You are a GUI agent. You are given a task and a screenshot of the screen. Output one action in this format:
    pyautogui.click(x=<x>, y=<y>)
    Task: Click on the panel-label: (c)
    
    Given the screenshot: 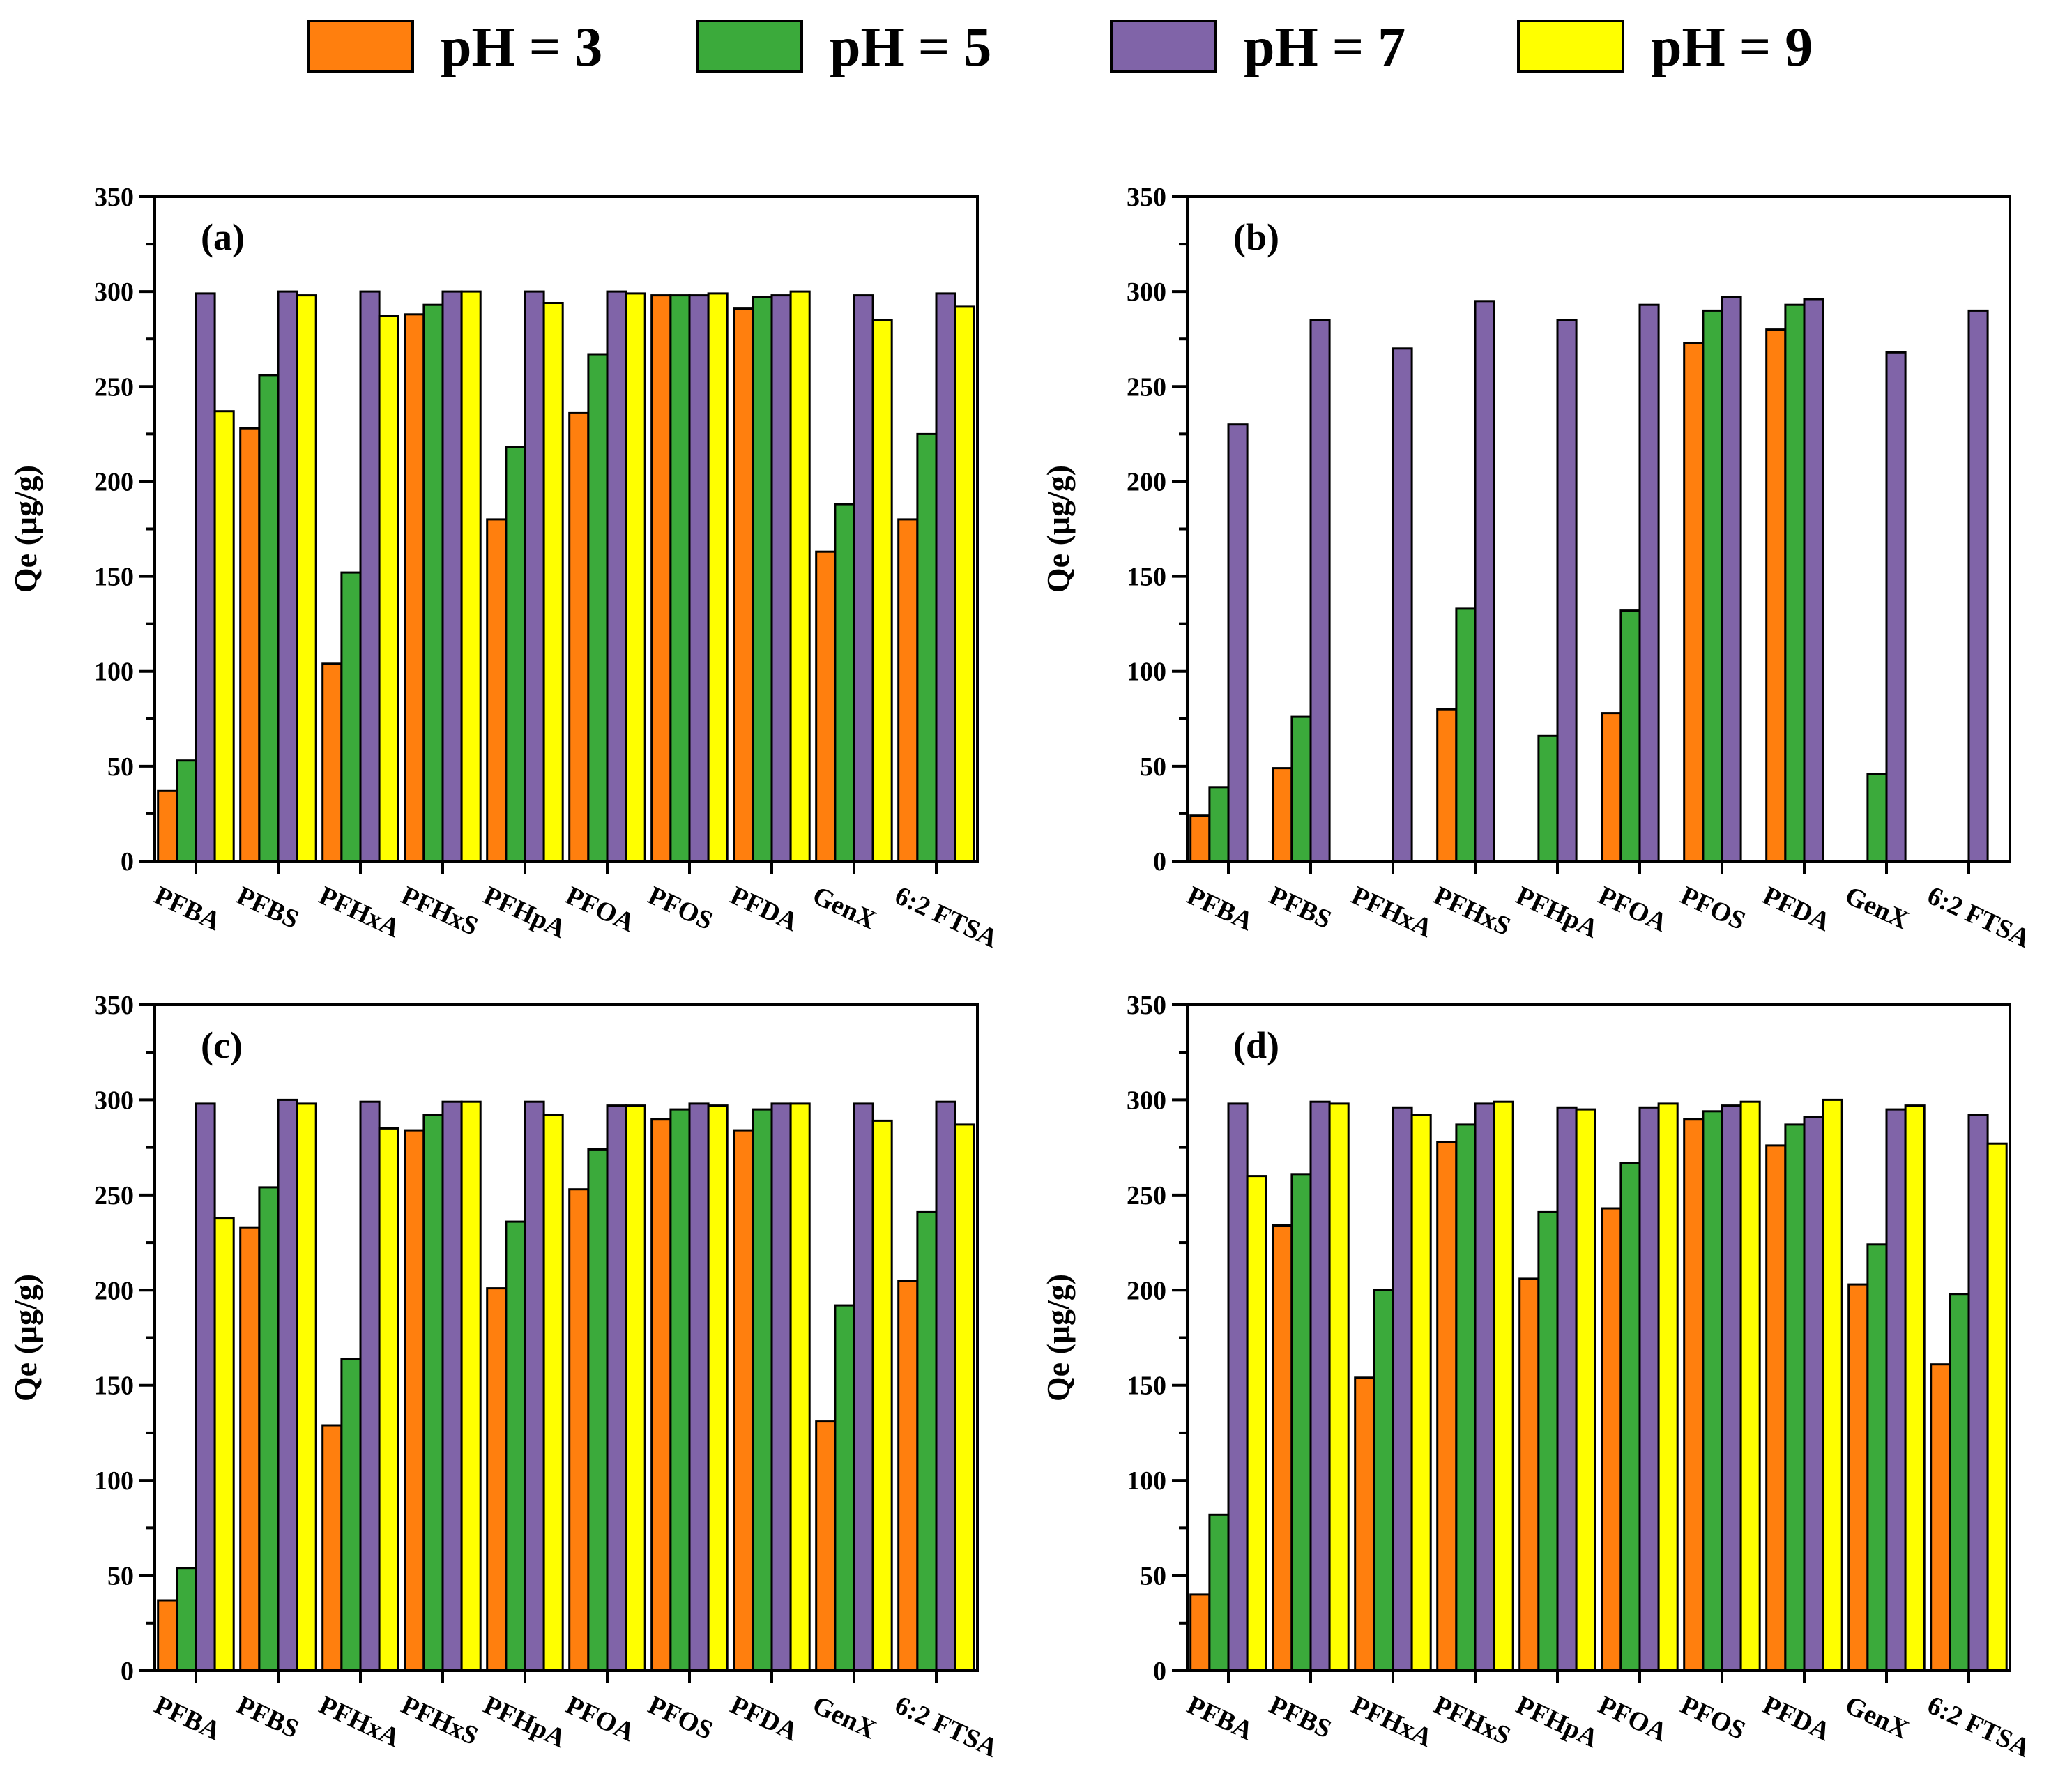 What is the action you would take?
    pyautogui.click(x=222, y=1045)
    